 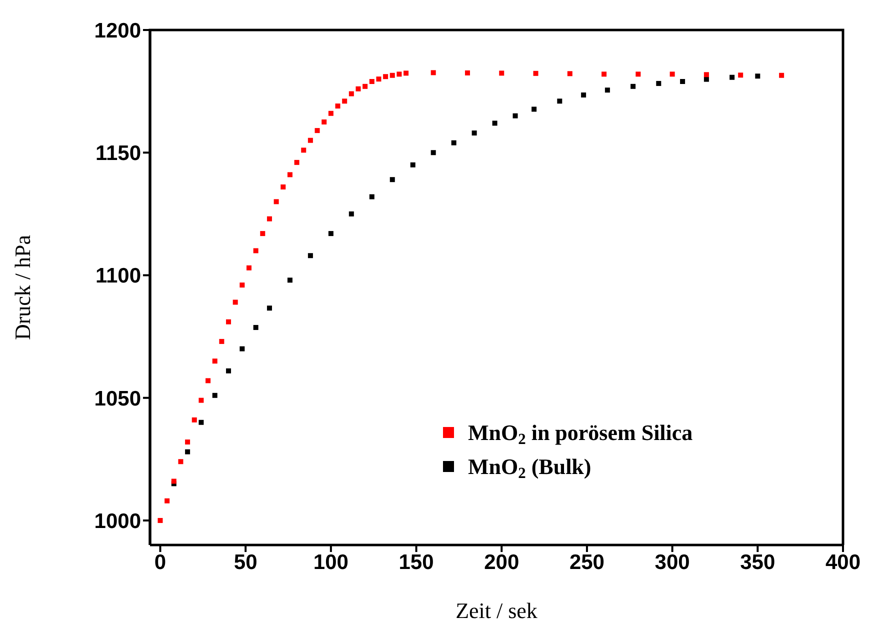 What do you see at coordinates (117, 521) in the screenshot?
I see `y-tick-label: 1000` at bounding box center [117, 521].